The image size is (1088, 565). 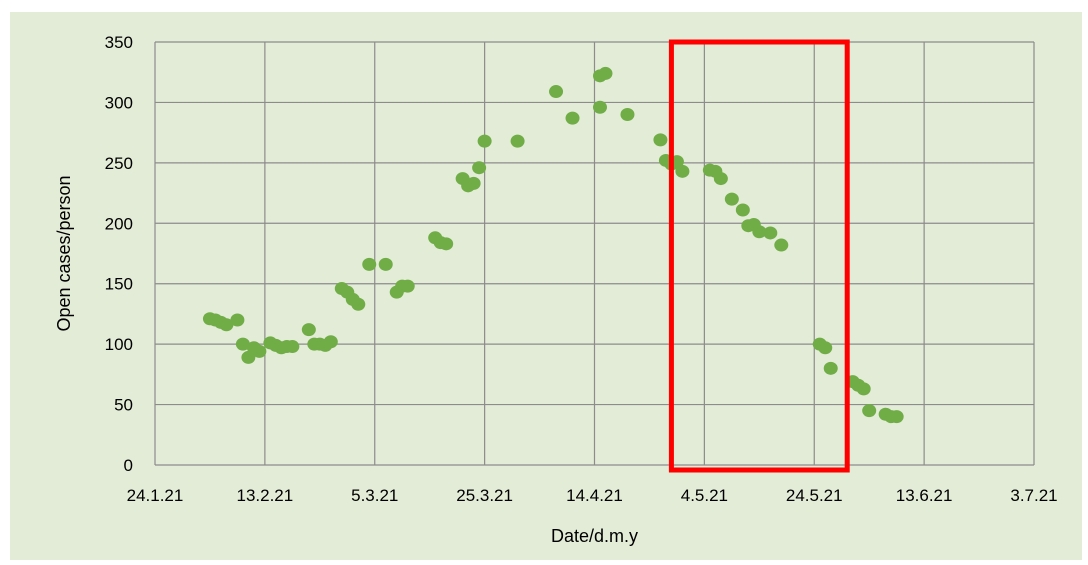 What do you see at coordinates (119, 163) in the screenshot?
I see `y-tick-label: 250` at bounding box center [119, 163].